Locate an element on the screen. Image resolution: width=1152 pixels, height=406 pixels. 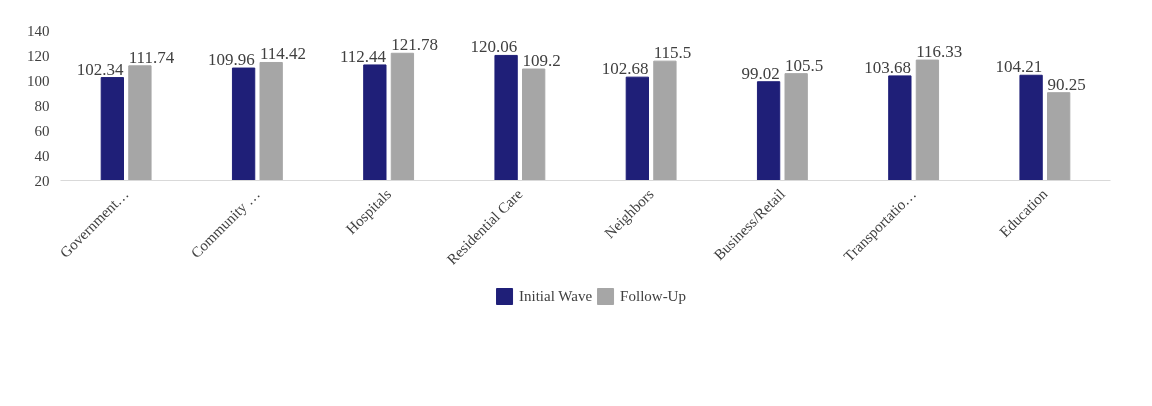
data-label: 102.34 is located at coordinates (100, 69).